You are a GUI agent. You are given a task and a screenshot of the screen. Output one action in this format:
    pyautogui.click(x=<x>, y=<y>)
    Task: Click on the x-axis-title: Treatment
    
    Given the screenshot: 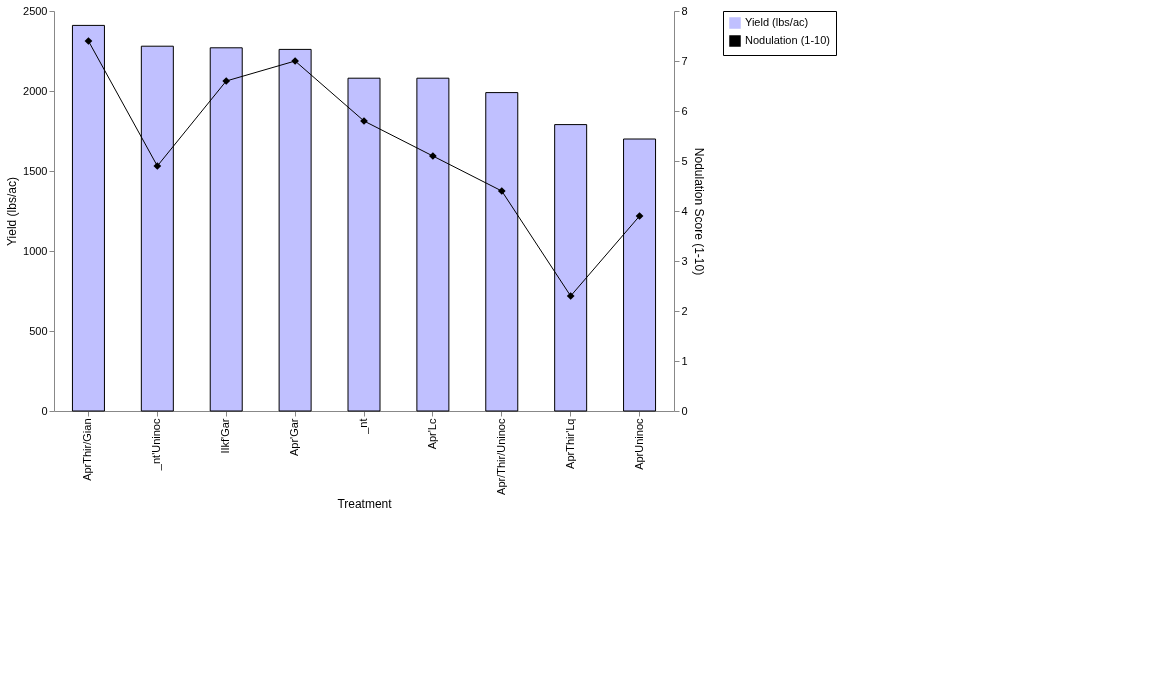 What is the action you would take?
    pyautogui.click(x=365, y=503)
    